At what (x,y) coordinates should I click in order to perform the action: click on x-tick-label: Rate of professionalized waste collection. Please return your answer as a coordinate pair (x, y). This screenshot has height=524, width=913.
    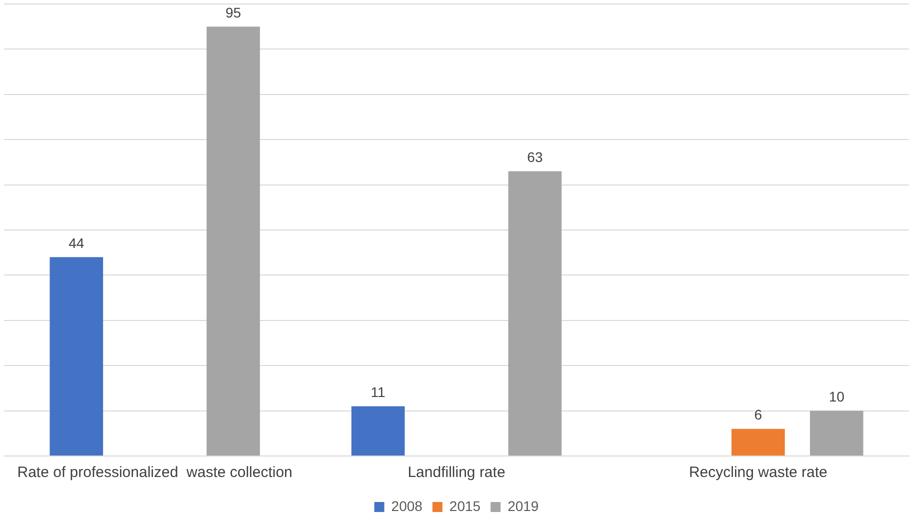
    Looking at the image, I should click on (154, 473).